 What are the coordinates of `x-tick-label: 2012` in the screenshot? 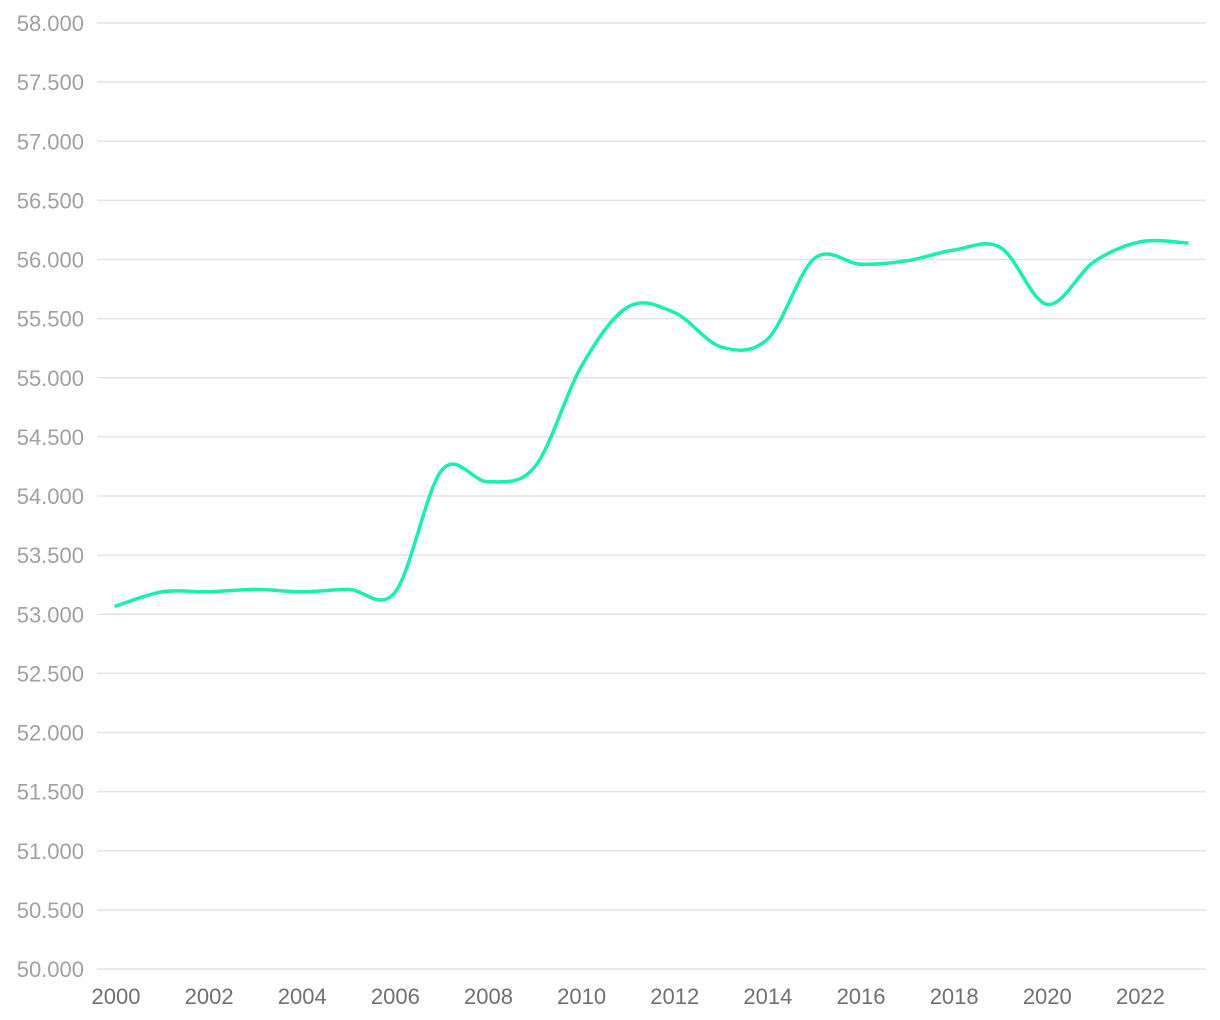 It's located at (674, 996).